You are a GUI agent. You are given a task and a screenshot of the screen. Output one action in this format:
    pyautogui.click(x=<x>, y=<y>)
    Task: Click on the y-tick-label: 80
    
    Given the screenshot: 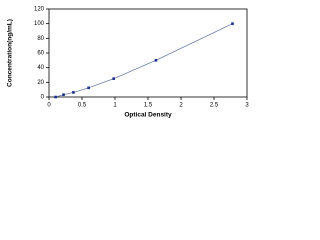 What is the action you would take?
    pyautogui.click(x=40, y=39)
    